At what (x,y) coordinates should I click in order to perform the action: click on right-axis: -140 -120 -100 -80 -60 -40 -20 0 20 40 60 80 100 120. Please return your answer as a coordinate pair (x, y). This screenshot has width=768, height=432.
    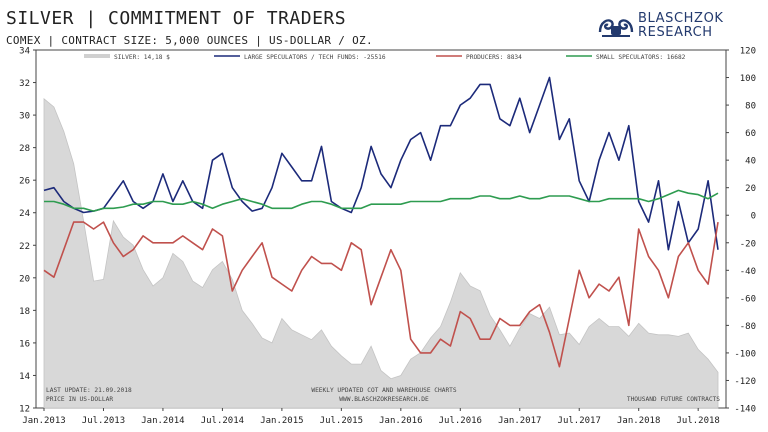
    Looking at the image, I should click on (741, 231).